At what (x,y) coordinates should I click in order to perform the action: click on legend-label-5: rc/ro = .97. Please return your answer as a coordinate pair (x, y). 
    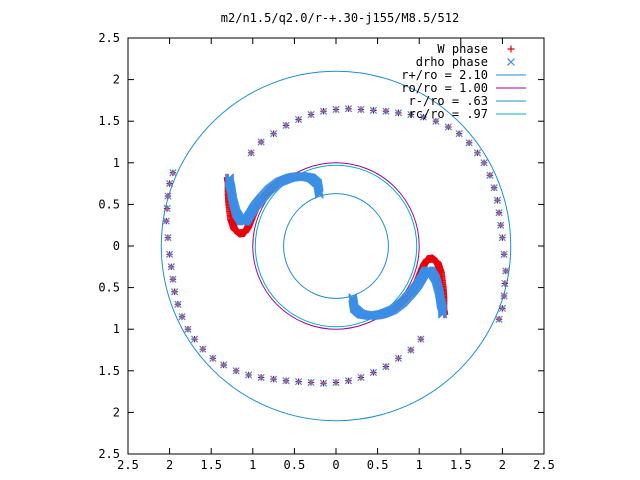
    Looking at the image, I should click on (448, 114).